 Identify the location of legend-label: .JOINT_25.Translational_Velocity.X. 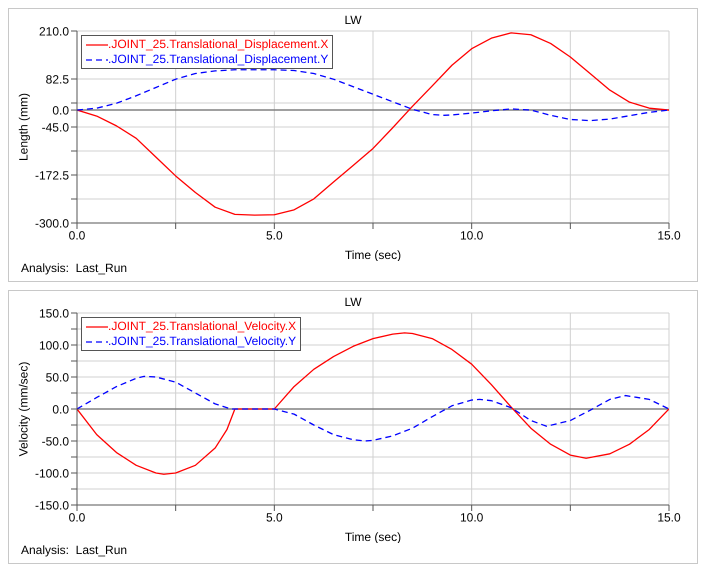
(202, 326).